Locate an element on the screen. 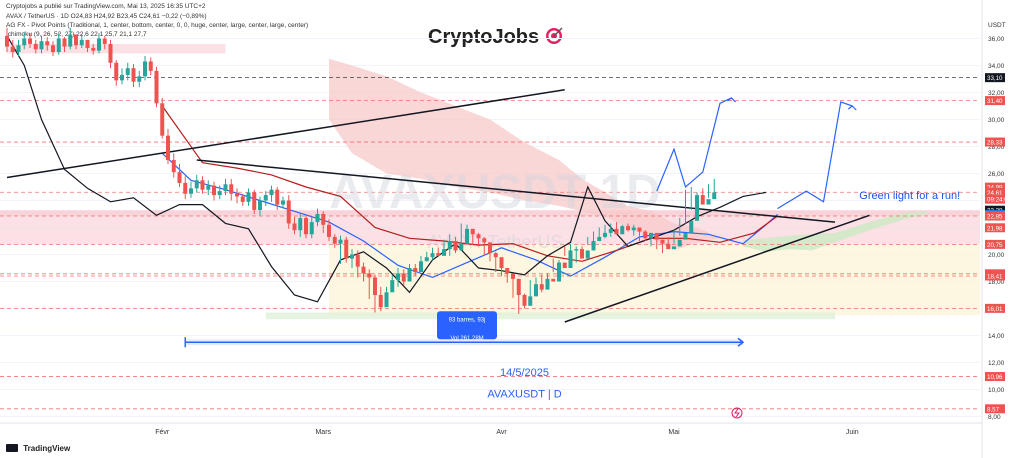 The image size is (1024, 458). y-tick-label: 10,00 is located at coordinates (996, 390).